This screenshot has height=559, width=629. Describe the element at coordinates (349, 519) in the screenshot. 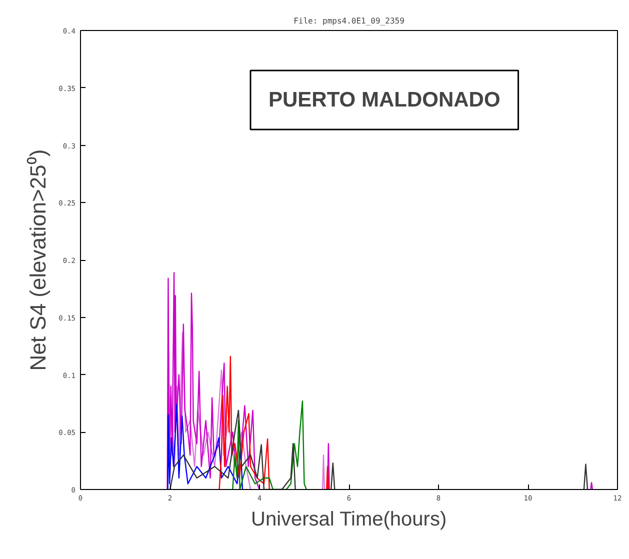

I see `x-axis-title: Universal Time(hours)` at that location.